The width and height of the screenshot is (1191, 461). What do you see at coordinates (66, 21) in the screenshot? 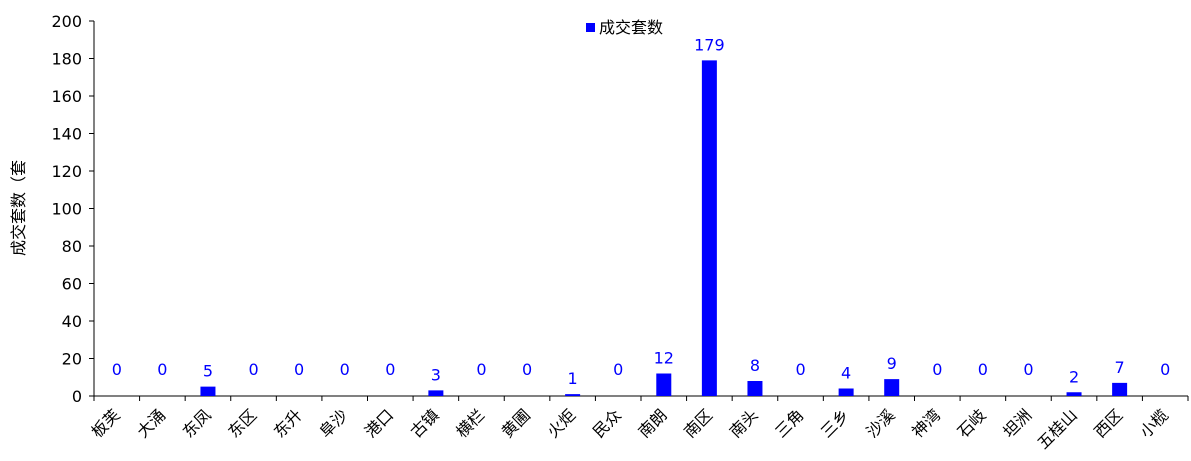
I see `y-tick-label: 200` at bounding box center [66, 21].